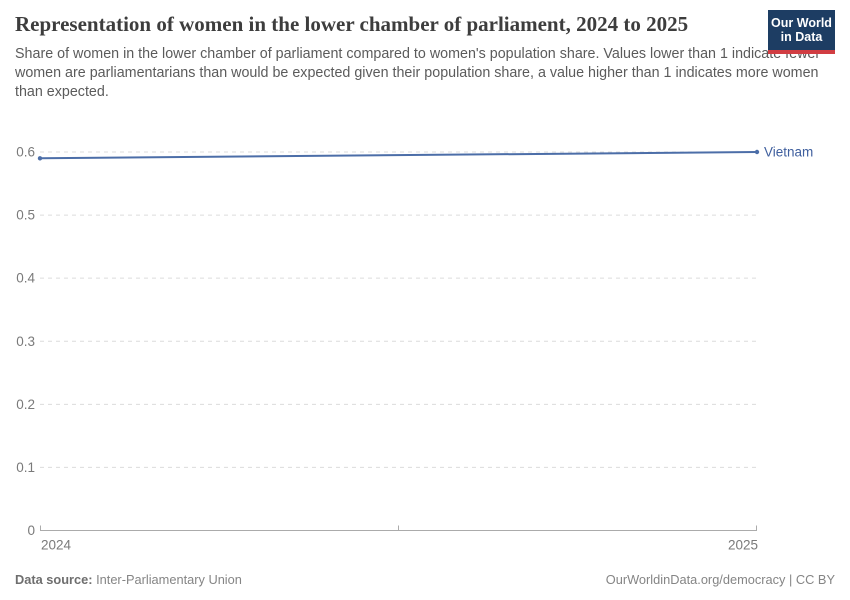 Image resolution: width=850 pixels, height=600 pixels. I want to click on y-tick-label: 0.6, so click(25, 152).